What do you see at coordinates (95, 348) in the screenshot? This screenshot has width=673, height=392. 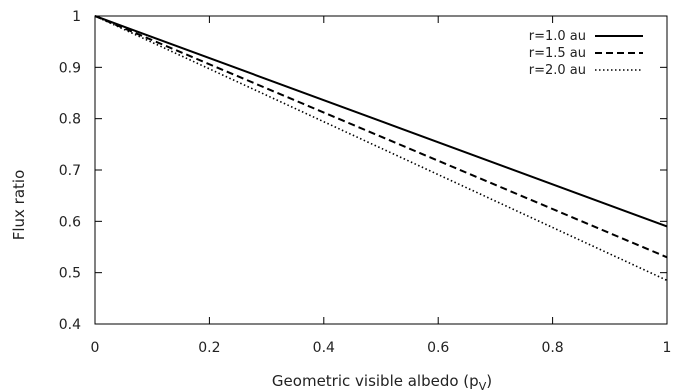 I see `x-tick-label: 0` at bounding box center [95, 348].